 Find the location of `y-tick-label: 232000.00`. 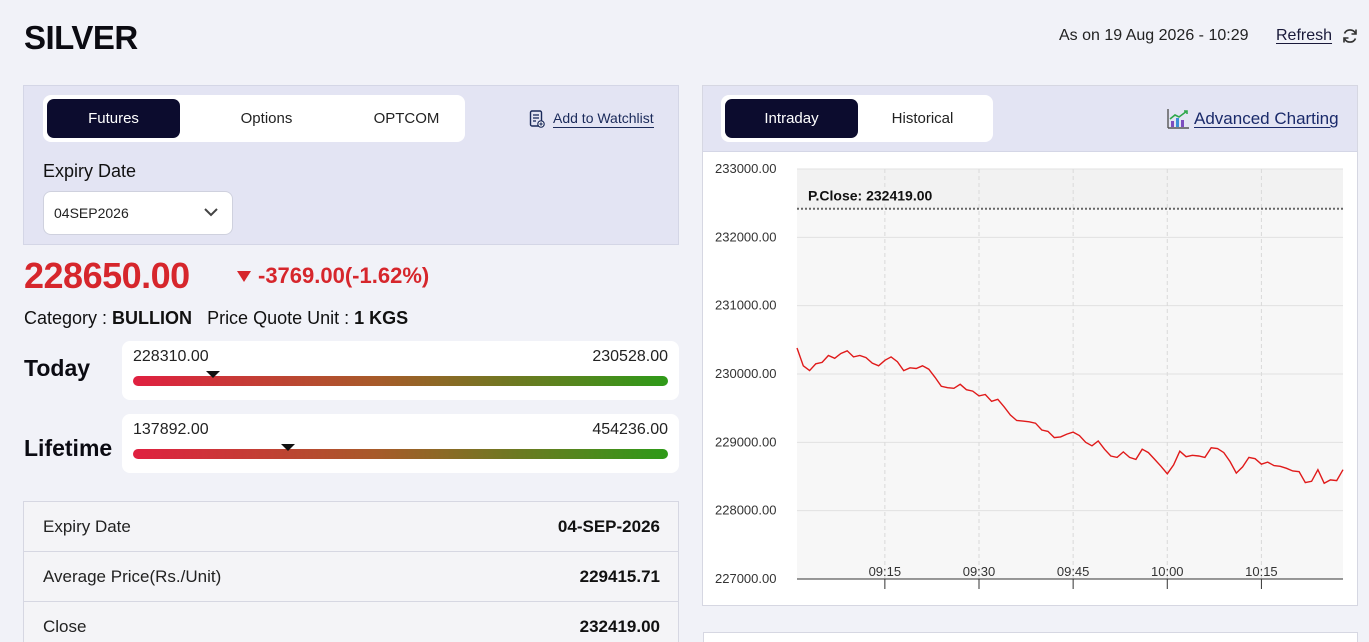

y-tick-label: 232000.00 is located at coordinates (745, 236).